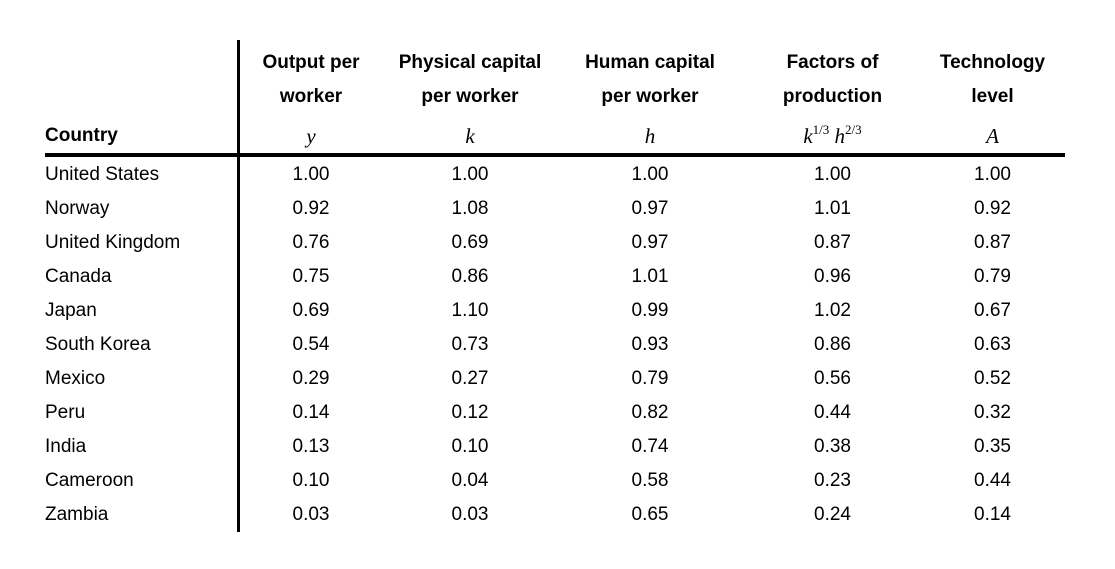  I want to click on header-line: level, so click(992, 96).